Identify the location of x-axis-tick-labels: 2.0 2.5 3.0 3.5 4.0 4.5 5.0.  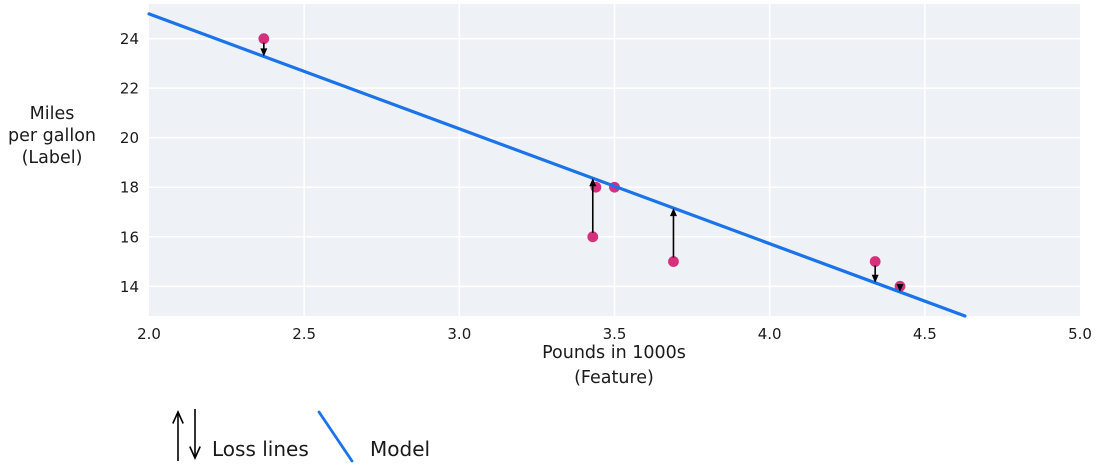
(614, 334).